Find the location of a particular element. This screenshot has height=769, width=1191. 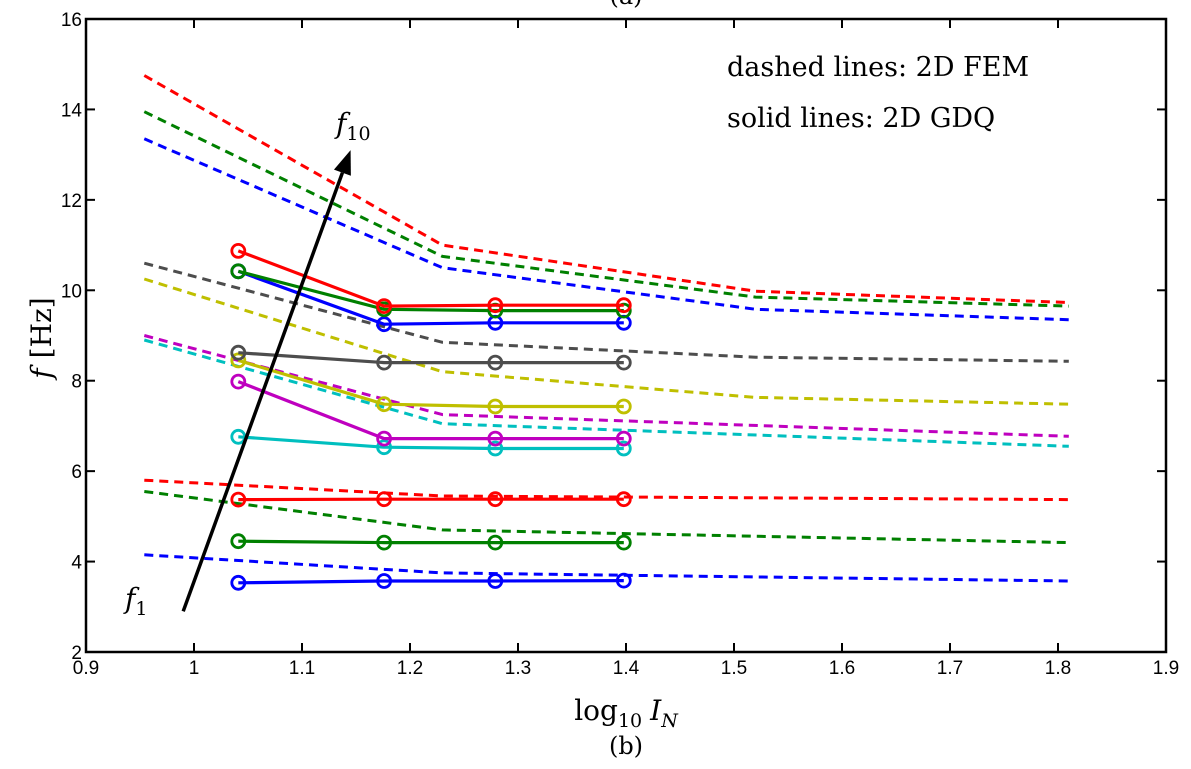

x-axis-label-base: log is located at coordinates (596, 710).